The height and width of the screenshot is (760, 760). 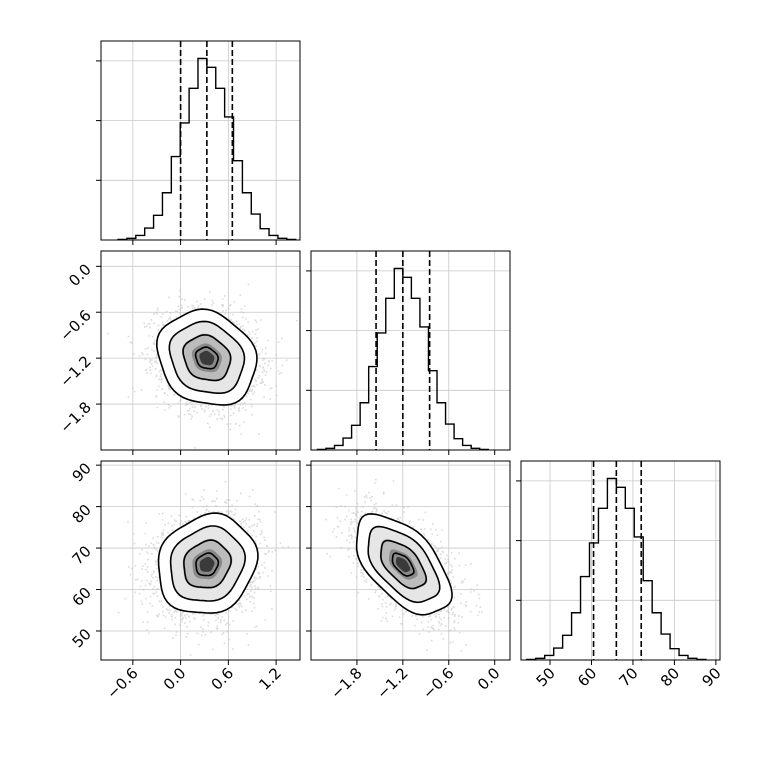 What do you see at coordinates (587, 677) in the screenshot?
I see `x-tick-label: 60` at bounding box center [587, 677].